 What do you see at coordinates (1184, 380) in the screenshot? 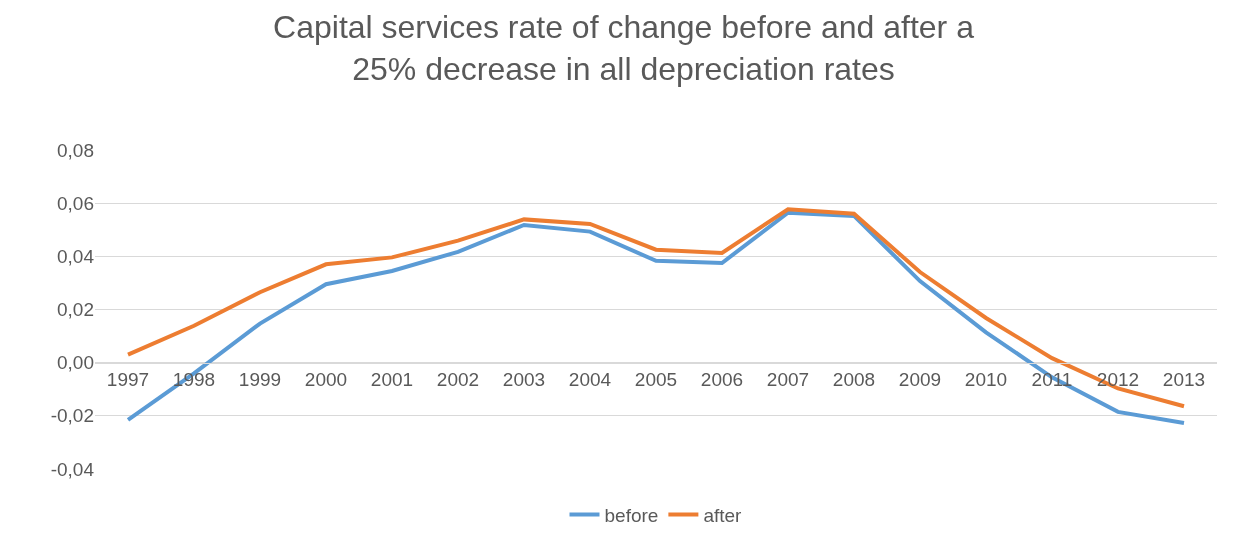
I see `x-tick-label: 2013` at bounding box center [1184, 380].